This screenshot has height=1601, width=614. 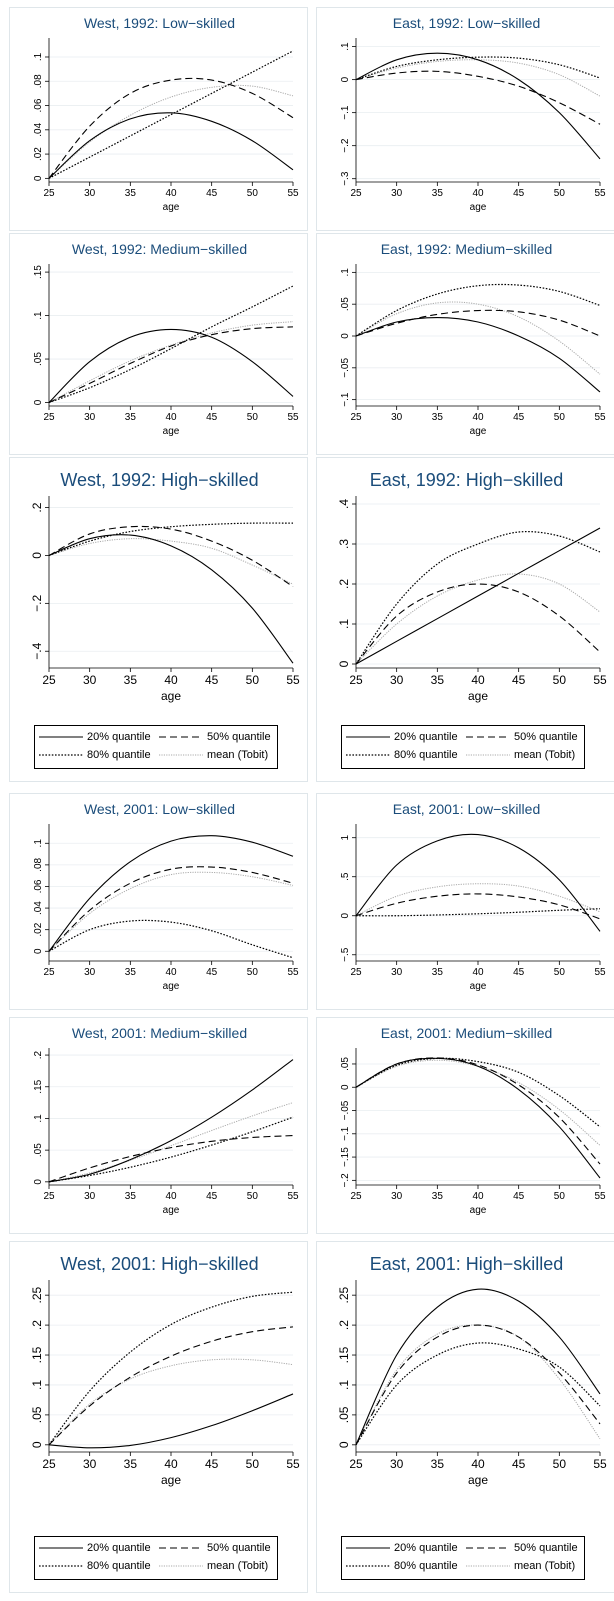 I want to click on y-tick-label: .25, so click(x=37, y=1295).